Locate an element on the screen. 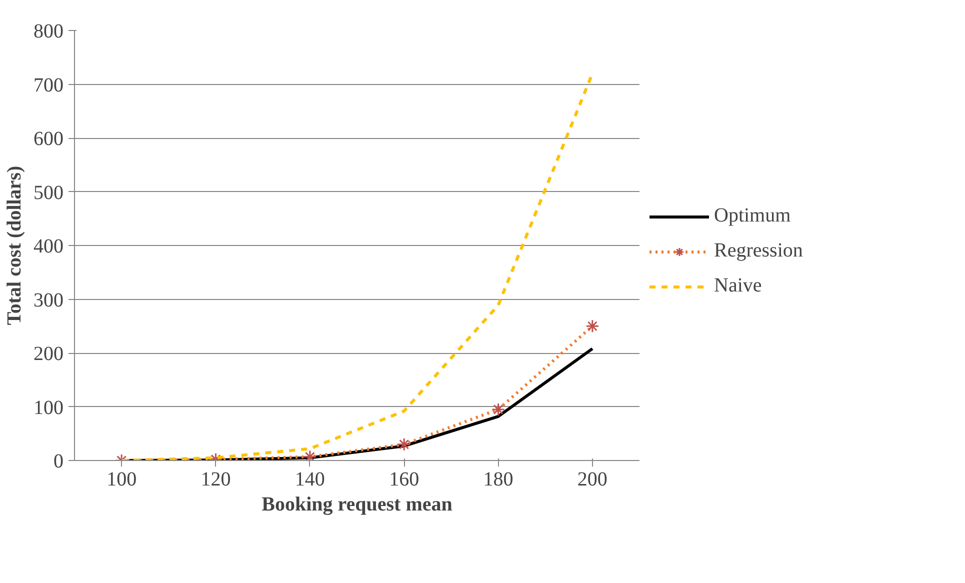  y-tick-label: 600 is located at coordinates (49, 139).